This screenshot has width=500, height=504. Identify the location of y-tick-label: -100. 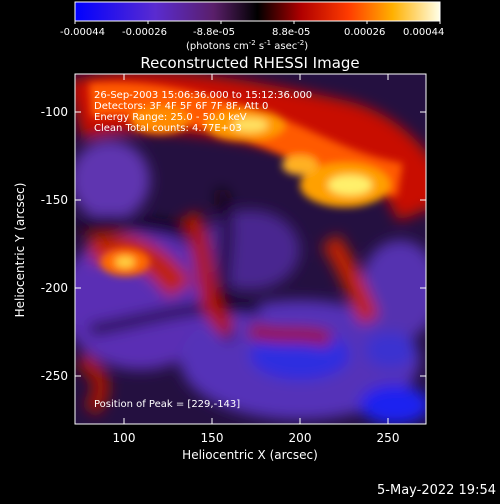
(54, 112).